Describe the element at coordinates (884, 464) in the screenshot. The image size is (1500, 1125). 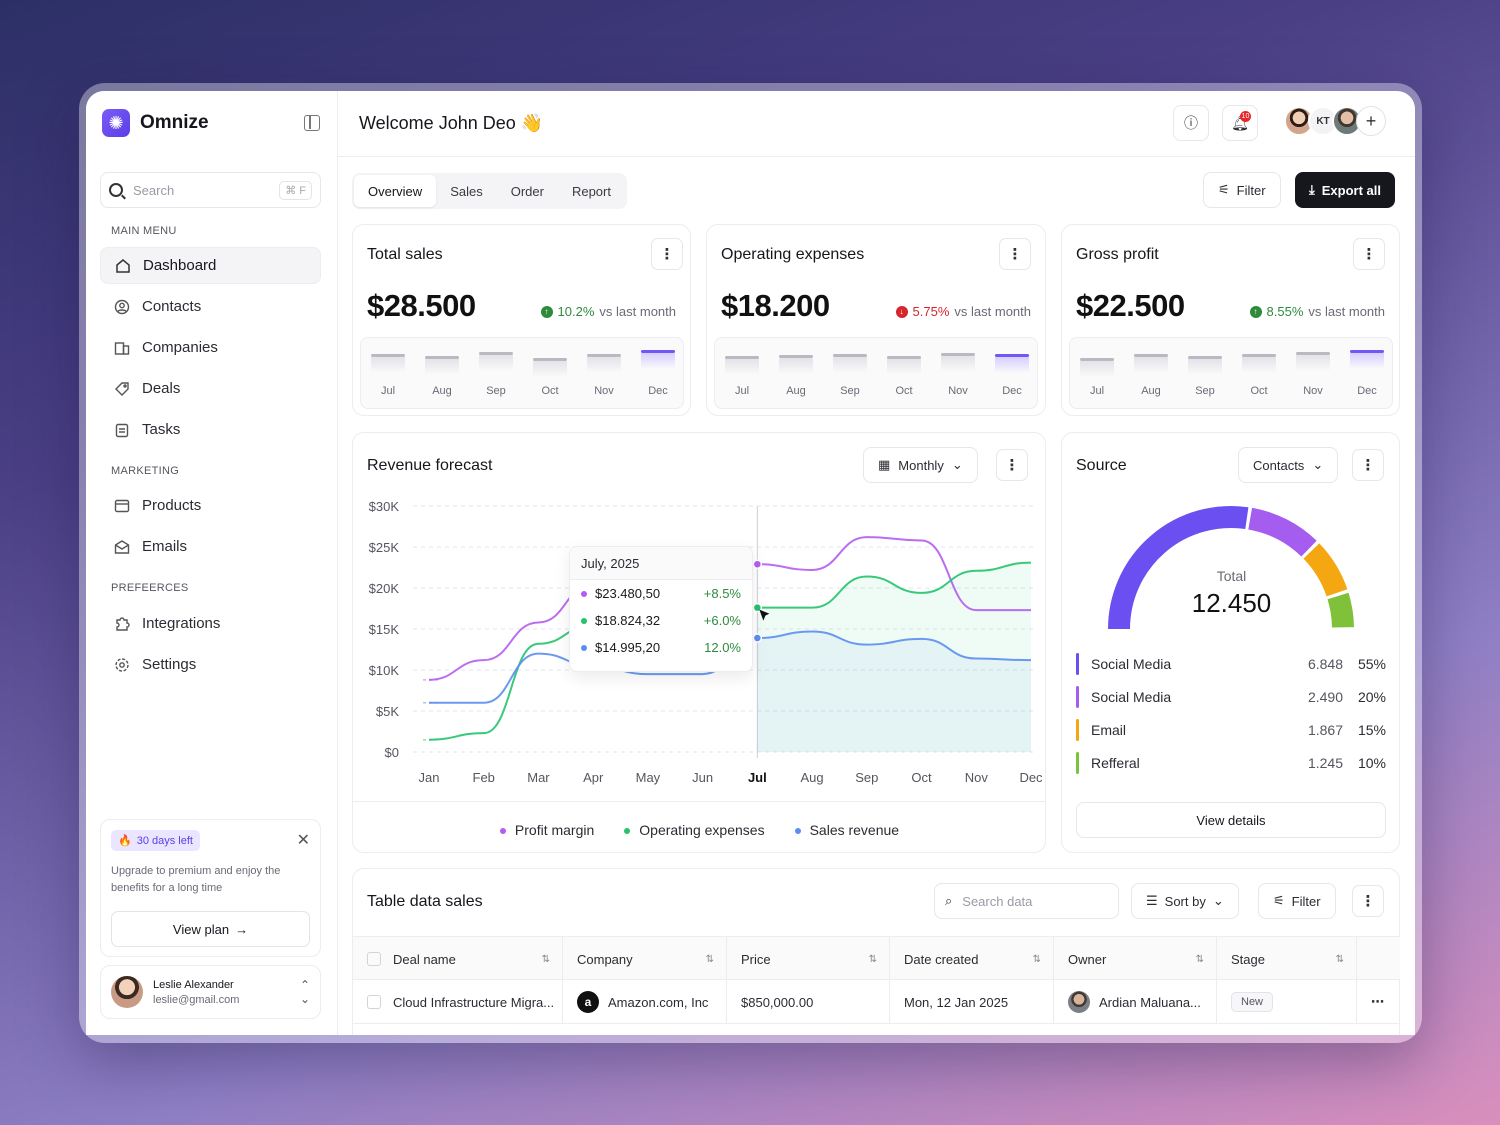
I see `calendar-icon: ▦` at that location.